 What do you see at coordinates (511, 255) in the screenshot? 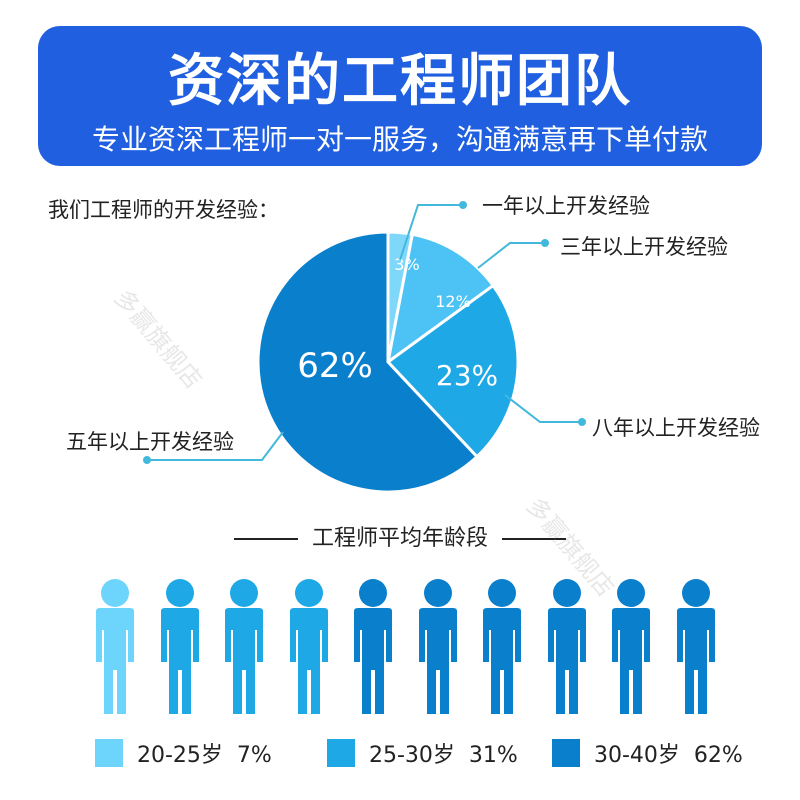
I see `callout-line-3yr` at bounding box center [511, 255].